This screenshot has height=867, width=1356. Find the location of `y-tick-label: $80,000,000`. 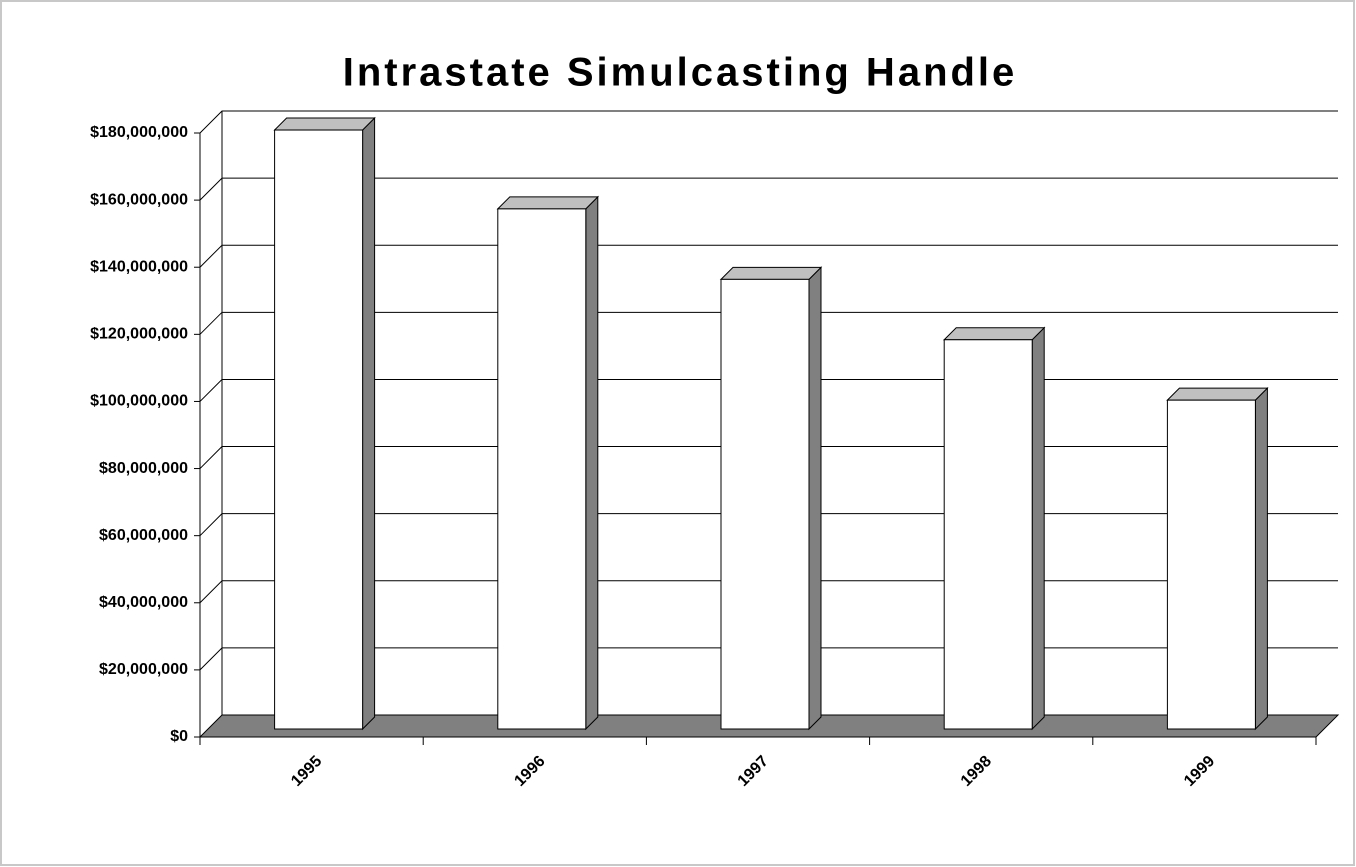

y-tick-label: $80,000,000 is located at coordinates (143, 468).